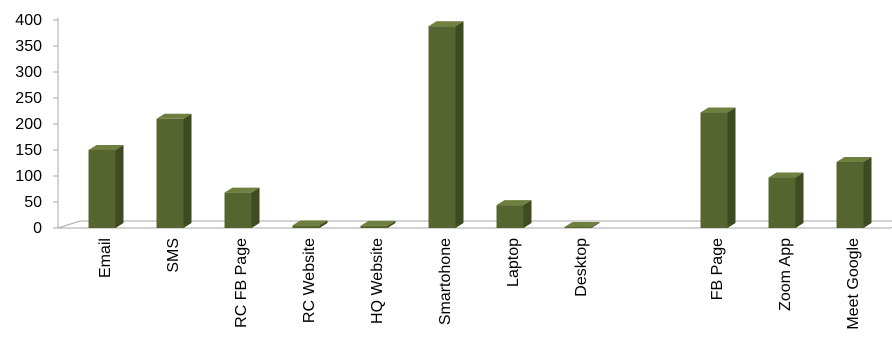  Describe the element at coordinates (785, 274) in the screenshot. I see `x-tick-label: Zoom App` at that location.